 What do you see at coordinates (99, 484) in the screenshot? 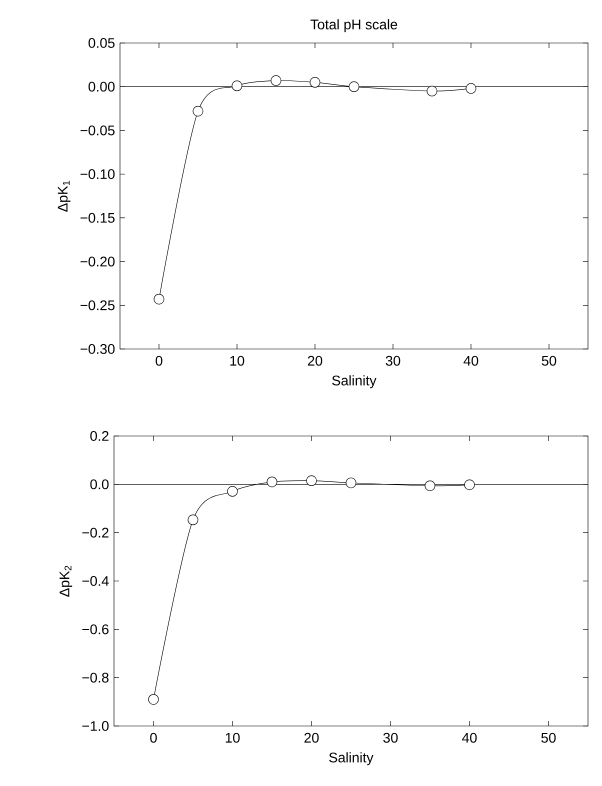
I see `y-tick-label: 0.0` at bounding box center [99, 484].